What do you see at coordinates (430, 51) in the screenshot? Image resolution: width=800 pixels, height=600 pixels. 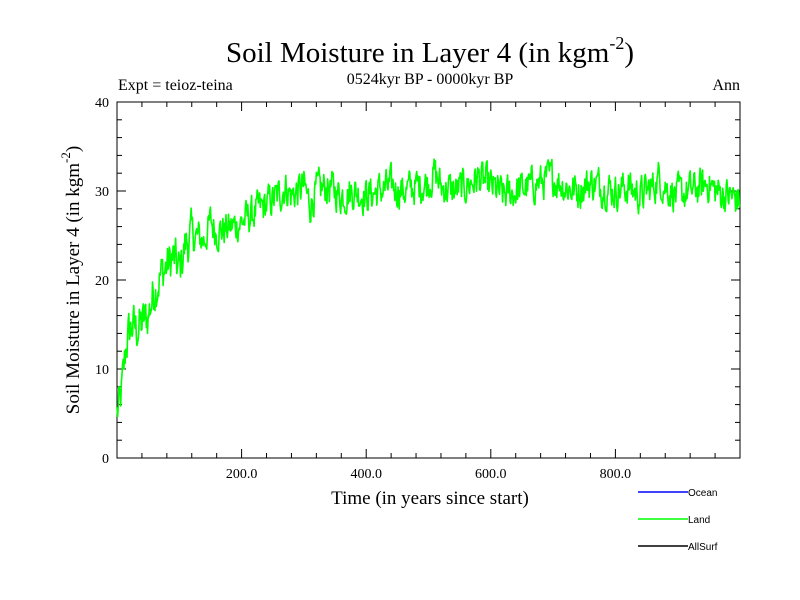 I see `chart-title: Soil Moisture in Layer 4 (in kgm-2)` at bounding box center [430, 51].